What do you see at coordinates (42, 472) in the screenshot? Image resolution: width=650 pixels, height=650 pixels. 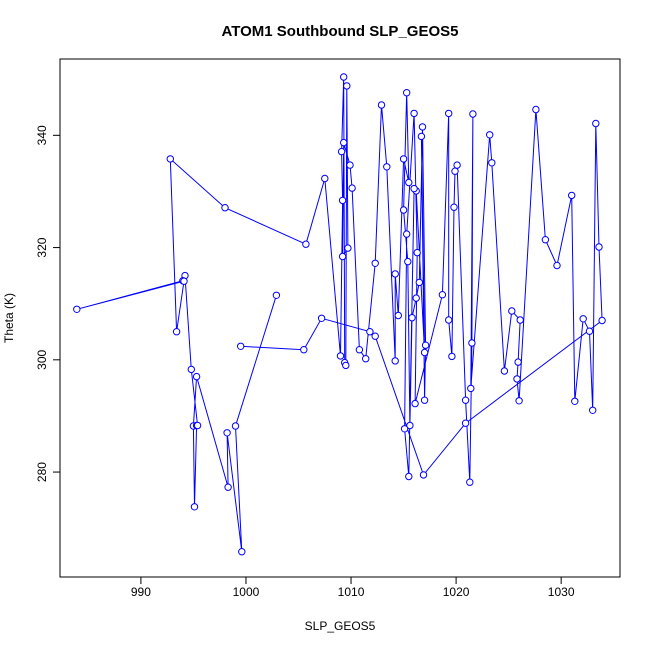 I see `y-tick-label: 280` at bounding box center [42, 472].